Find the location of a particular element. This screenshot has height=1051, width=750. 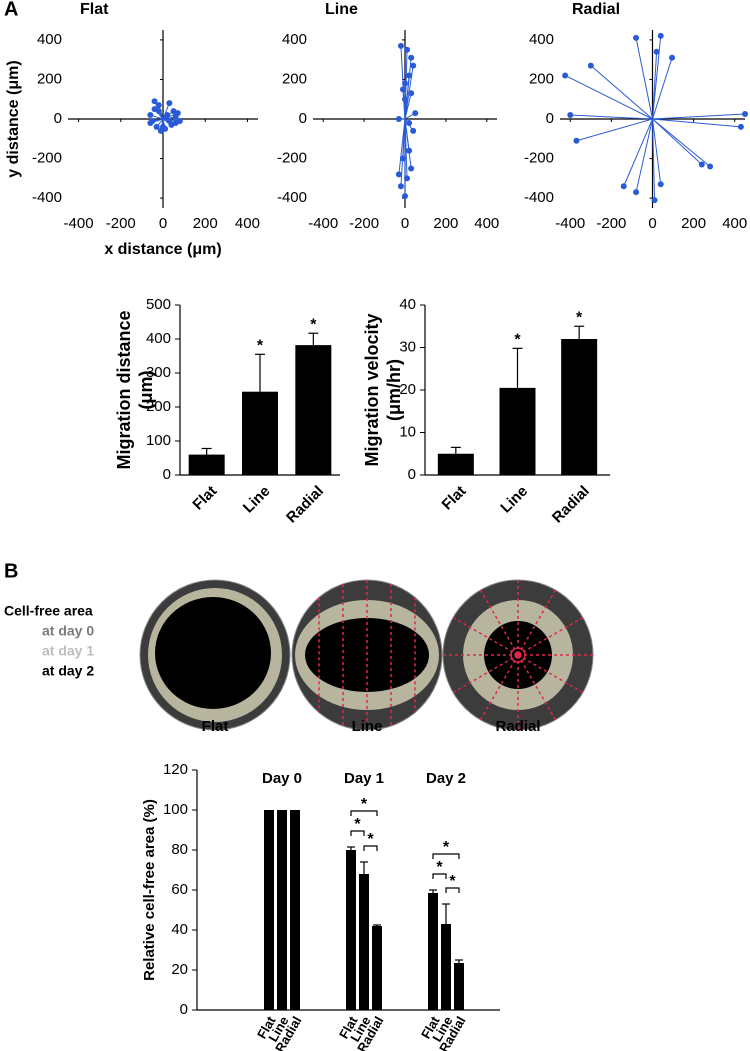

y-axis-label: Migration distance (μm) is located at coordinates (135, 390).